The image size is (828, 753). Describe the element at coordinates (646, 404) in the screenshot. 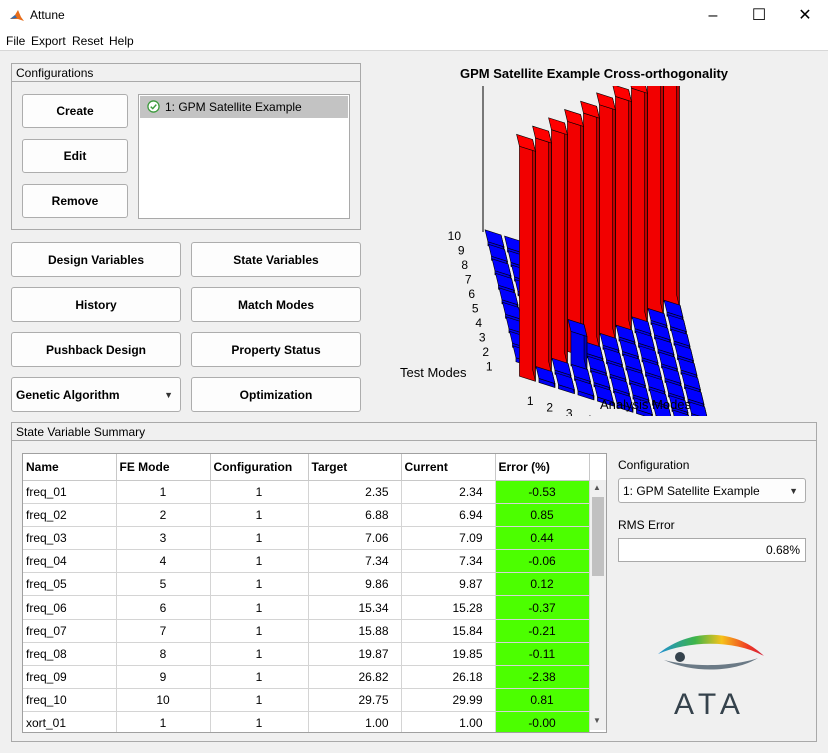

I see `x-axis-label: Analysis Modes` at that location.